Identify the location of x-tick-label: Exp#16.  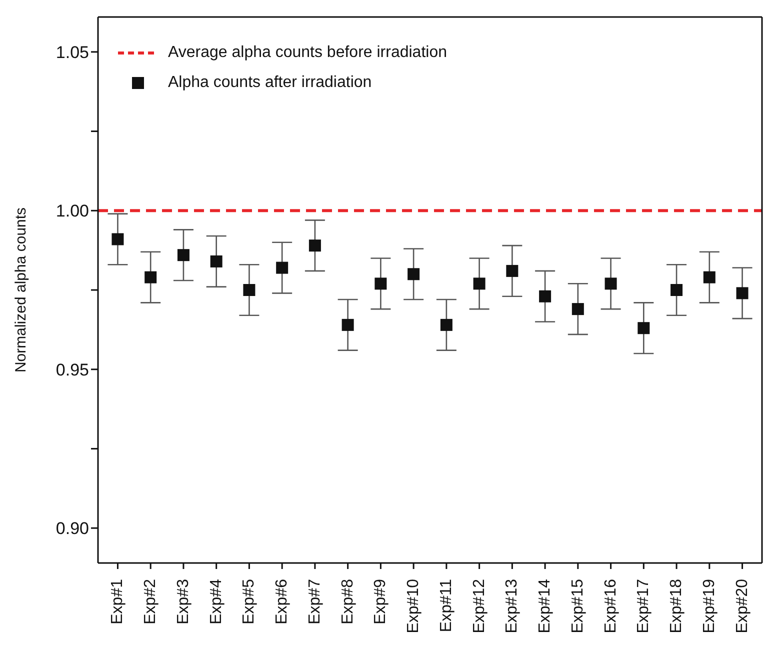
(611, 606).